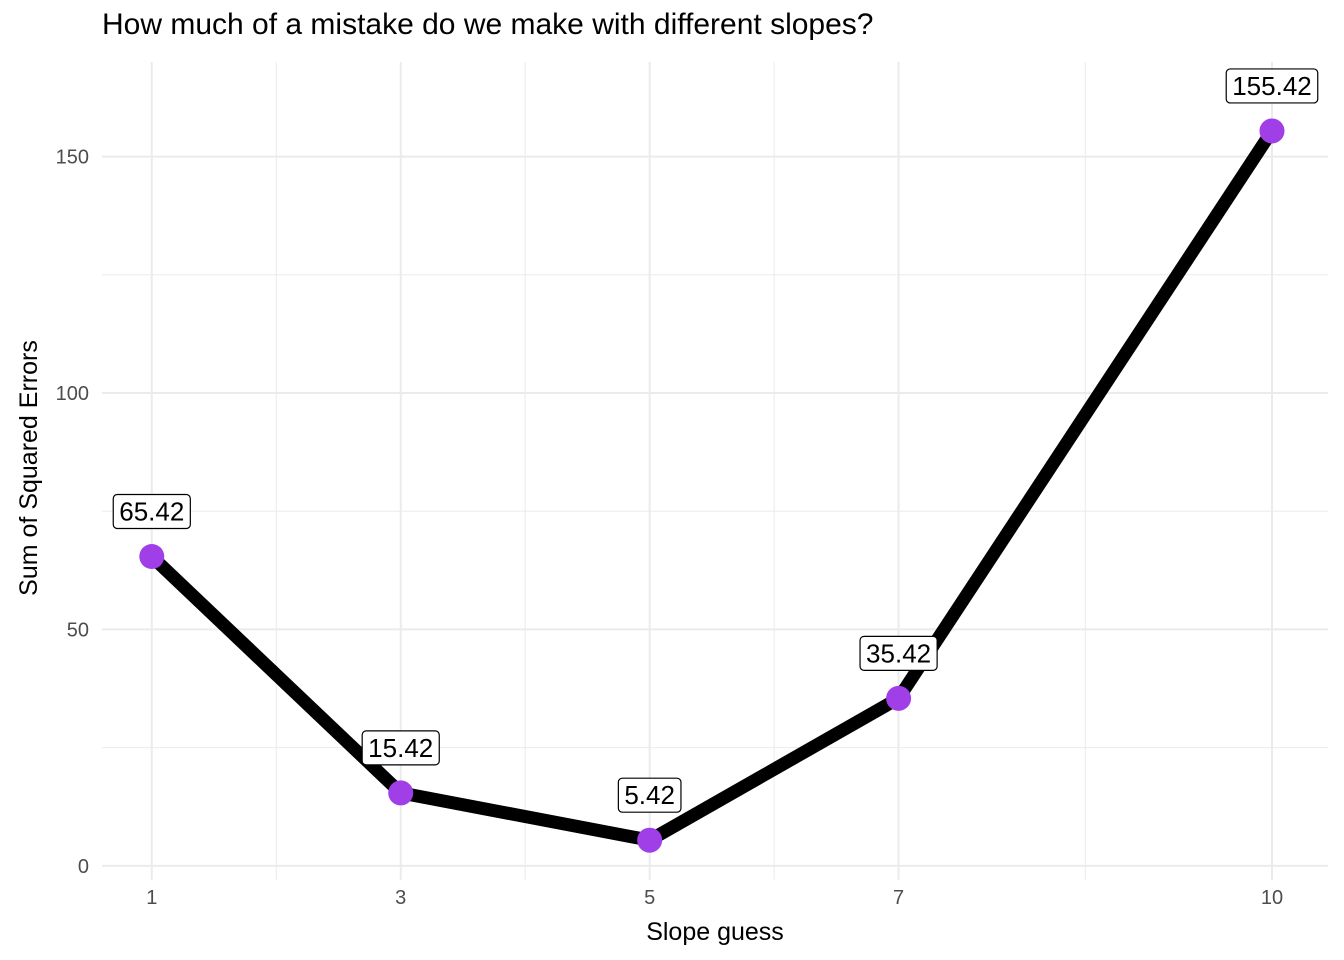  Describe the element at coordinates (72, 512) in the screenshot. I see `y-axis-ticks: 0 50 100 150` at that location.